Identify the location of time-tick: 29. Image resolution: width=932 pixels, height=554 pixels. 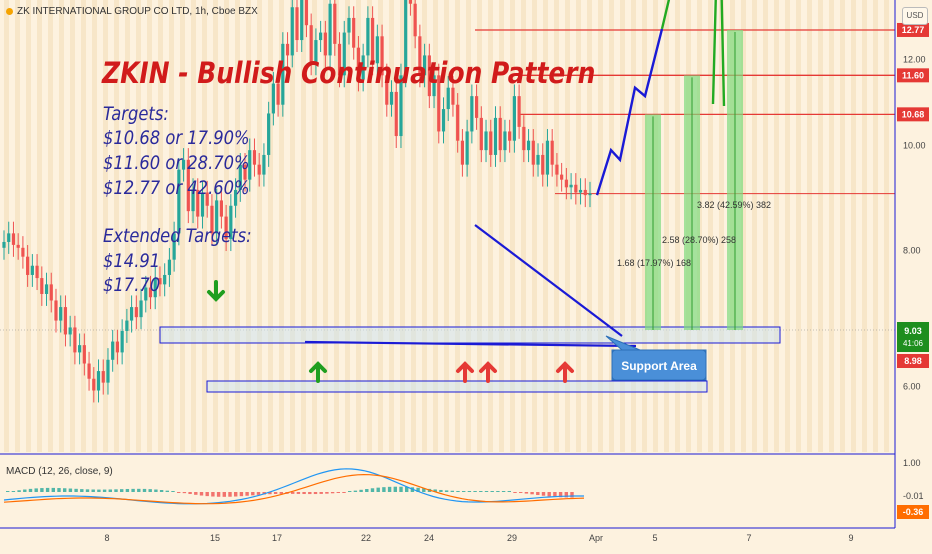
(512, 538).